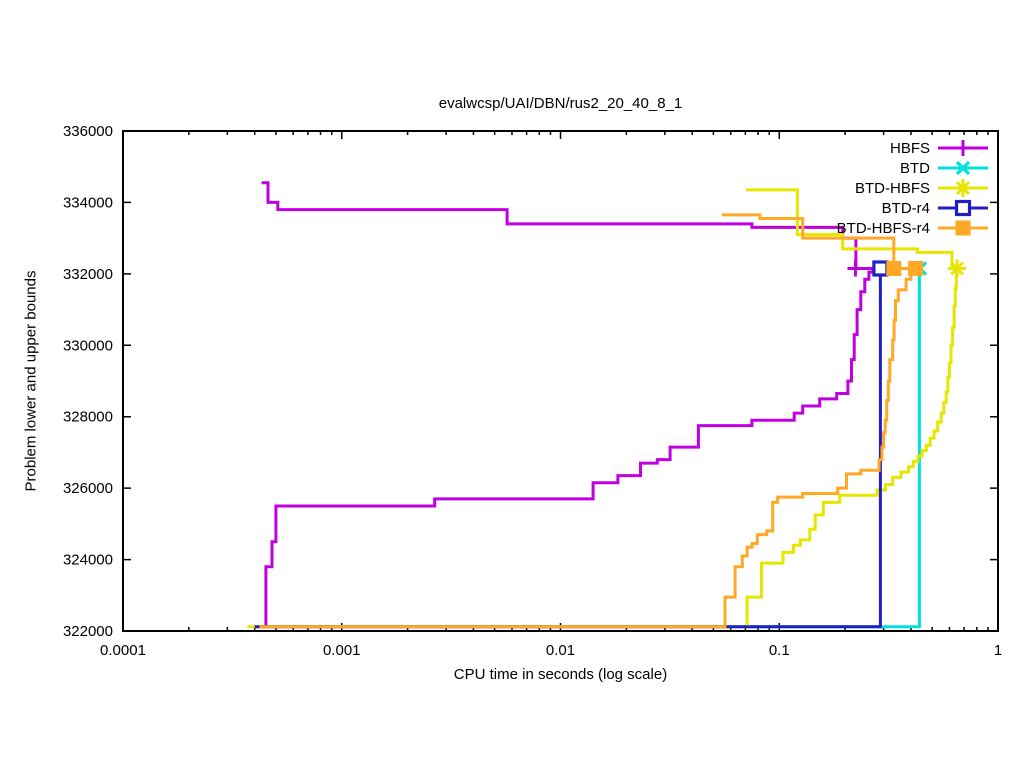 This screenshot has height=768, width=1024. Describe the element at coordinates (88, 274) in the screenshot. I see `y-tick-label: 332000` at that location.